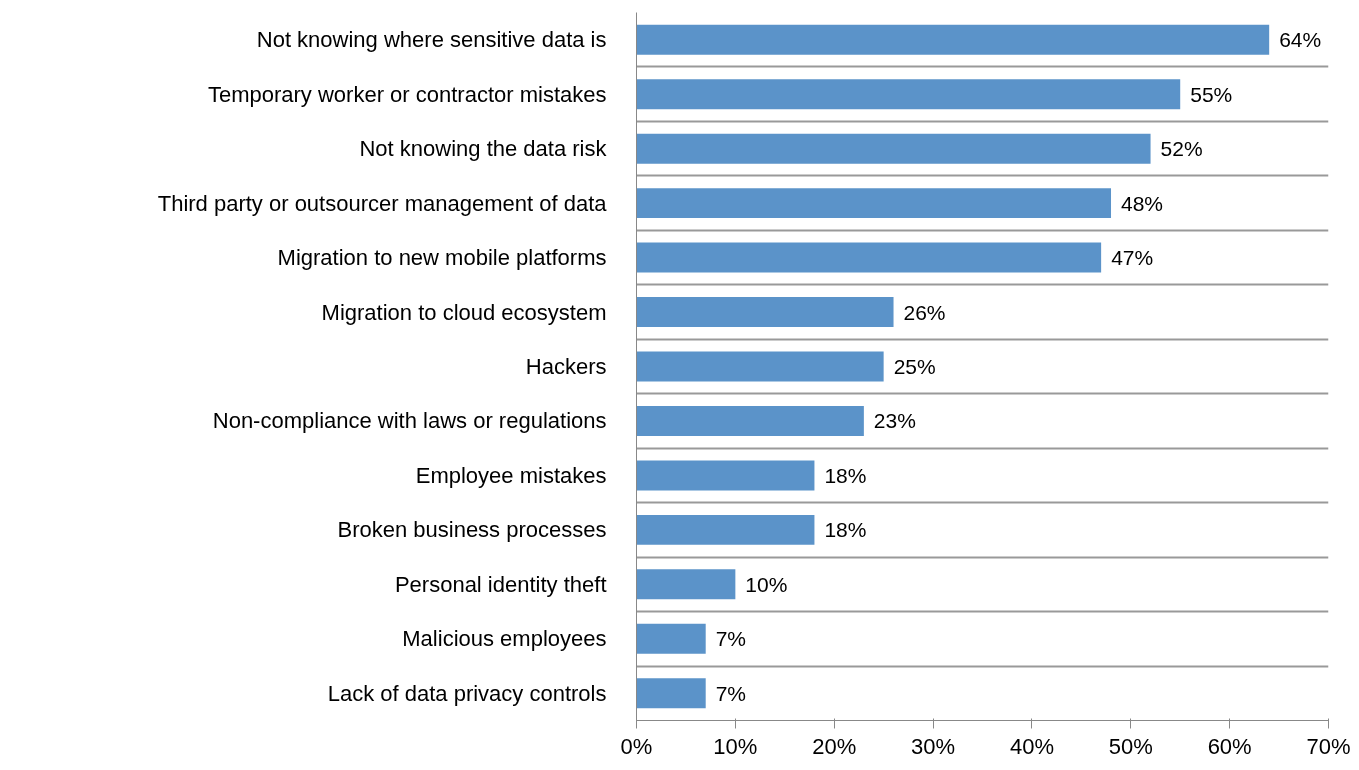 The width and height of the screenshot is (1359, 770). Describe the element at coordinates (500, 584) in the screenshot. I see `y-tick-label: Personal identity theft` at that location.